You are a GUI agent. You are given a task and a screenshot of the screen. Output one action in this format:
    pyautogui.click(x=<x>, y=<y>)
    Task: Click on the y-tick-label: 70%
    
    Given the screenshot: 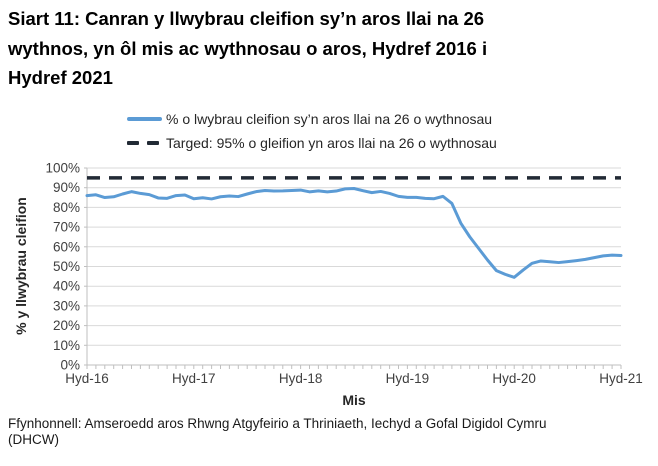 What is the action you would take?
    pyautogui.click(x=66, y=227)
    